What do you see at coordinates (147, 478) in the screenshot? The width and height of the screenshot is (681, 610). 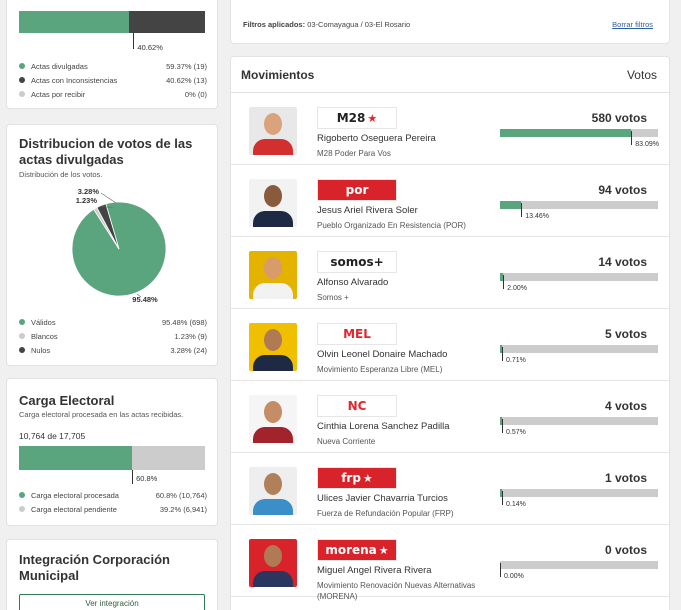 I see `carga-bar-label: 60.8%` at bounding box center [147, 478].